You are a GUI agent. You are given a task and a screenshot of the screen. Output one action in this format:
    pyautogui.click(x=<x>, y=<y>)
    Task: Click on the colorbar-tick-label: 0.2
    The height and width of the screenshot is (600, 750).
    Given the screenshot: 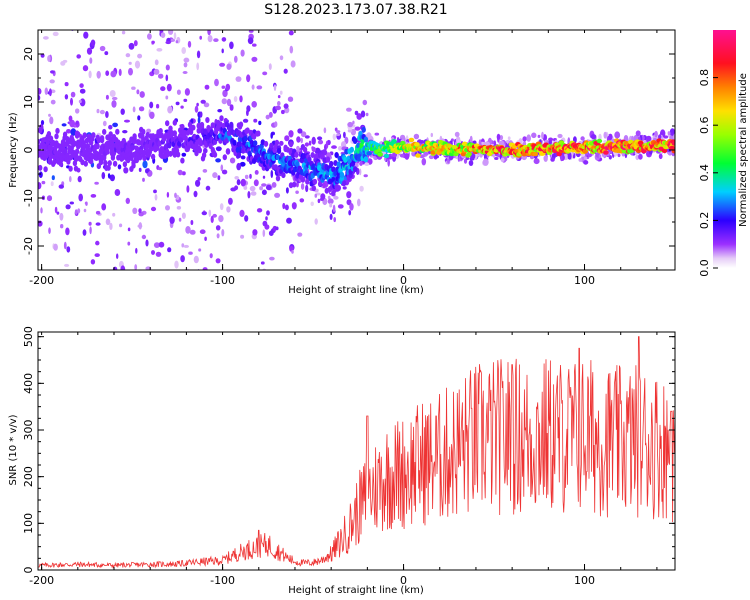 What is the action you would take?
    pyautogui.click(x=704, y=221)
    